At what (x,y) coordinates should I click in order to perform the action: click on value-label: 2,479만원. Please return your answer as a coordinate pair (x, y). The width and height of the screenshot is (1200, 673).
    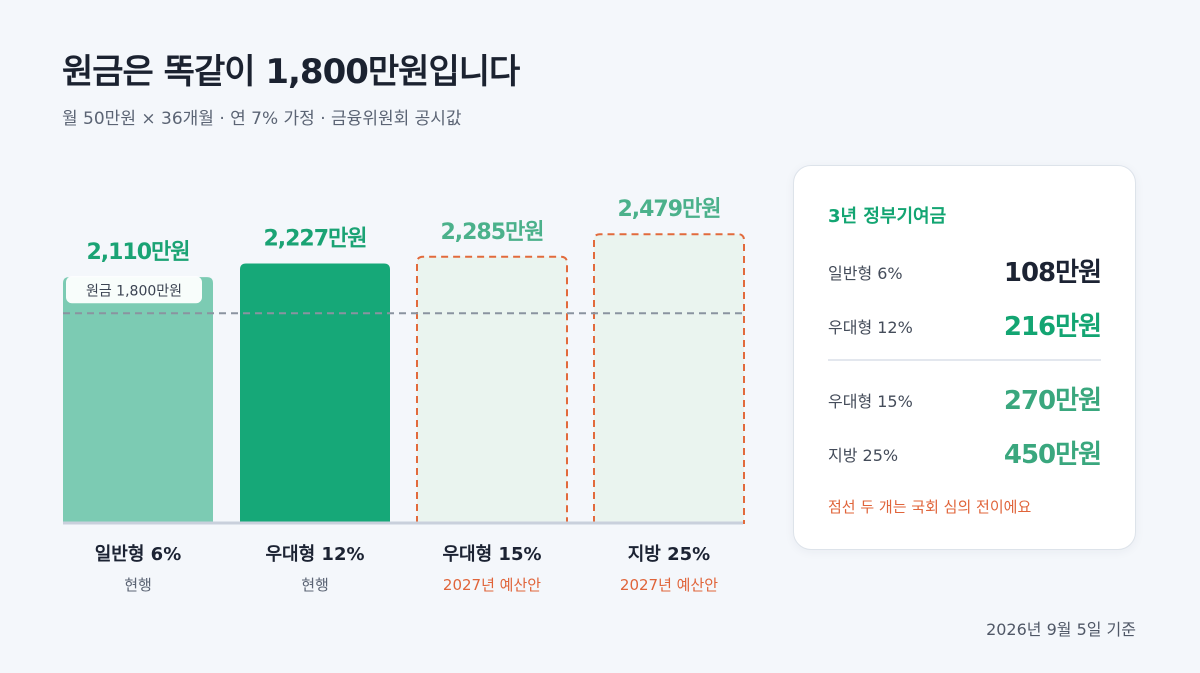
    Looking at the image, I should click on (668, 209).